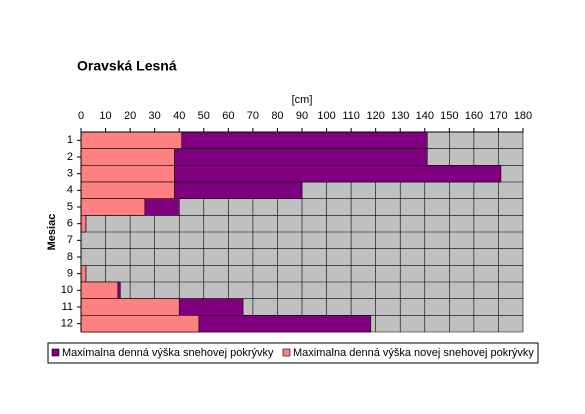 The image size is (585, 414). I want to click on x-tick-label: 180, so click(523, 116).